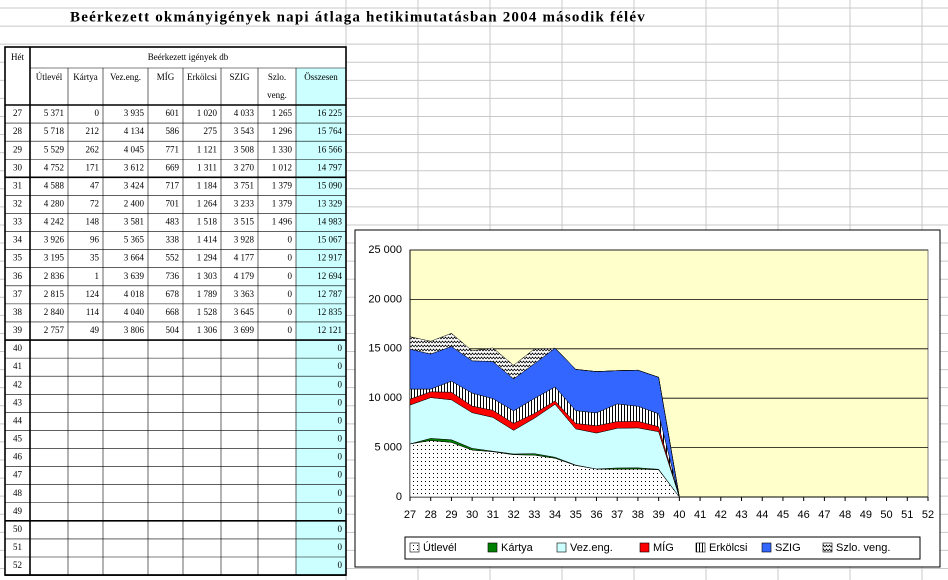 The image size is (948, 580). What do you see at coordinates (440, 547) in the screenshot?
I see `legend-label: Útlevél` at bounding box center [440, 547].